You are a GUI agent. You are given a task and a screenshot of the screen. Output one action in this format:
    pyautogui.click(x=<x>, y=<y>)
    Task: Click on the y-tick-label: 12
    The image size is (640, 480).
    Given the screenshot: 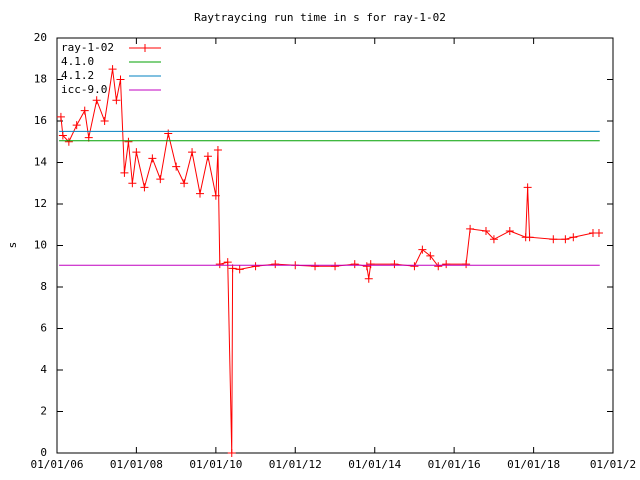 What is the action you would take?
    pyautogui.click(x=40, y=203)
    